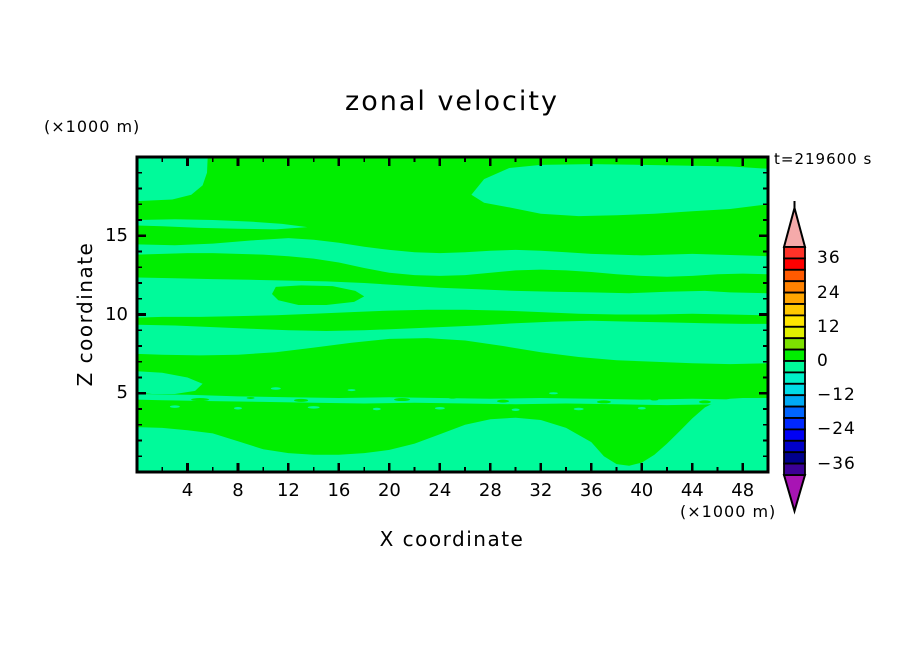 The height and width of the screenshot is (654, 904). What do you see at coordinates (116, 235) in the screenshot?
I see `y-tick-label: 15` at bounding box center [116, 235].